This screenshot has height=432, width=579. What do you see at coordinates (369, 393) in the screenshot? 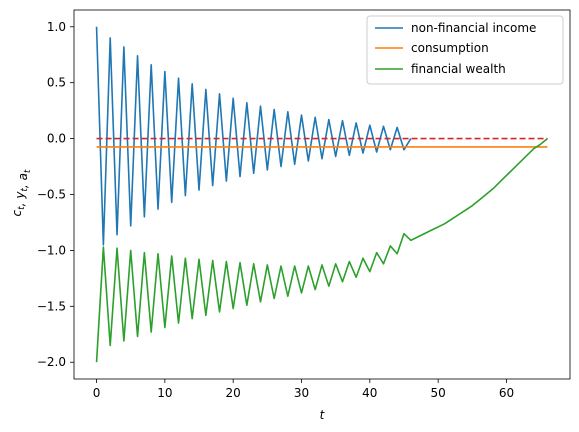
I see `x-tick-label: 40` at bounding box center [369, 393].